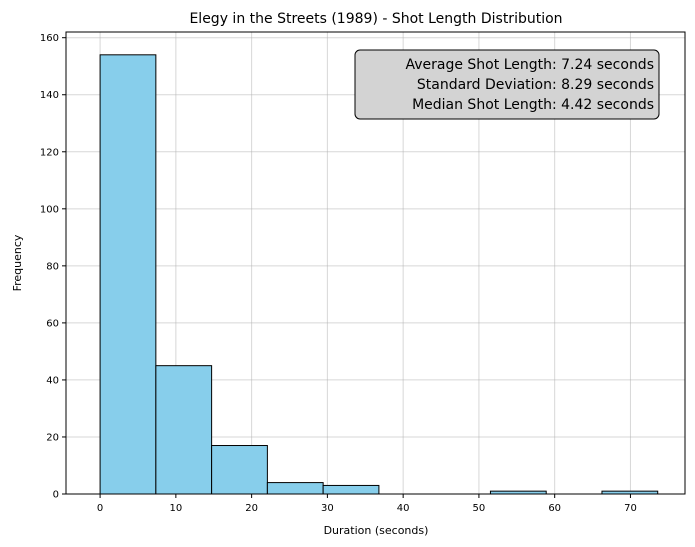 This screenshot has height=547, width=695. Describe the element at coordinates (535, 85) in the screenshot. I see `standard-deviation-text: Standard Deviation: 8.29 seconds` at that location.